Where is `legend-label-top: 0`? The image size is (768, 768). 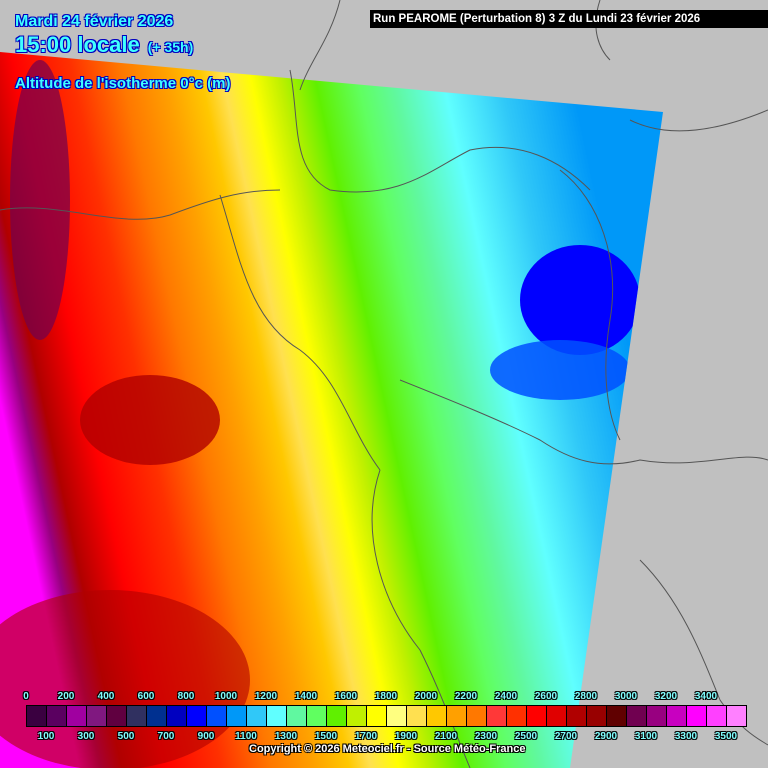
legend-label-top: 0 is located at coordinates (26, 696).